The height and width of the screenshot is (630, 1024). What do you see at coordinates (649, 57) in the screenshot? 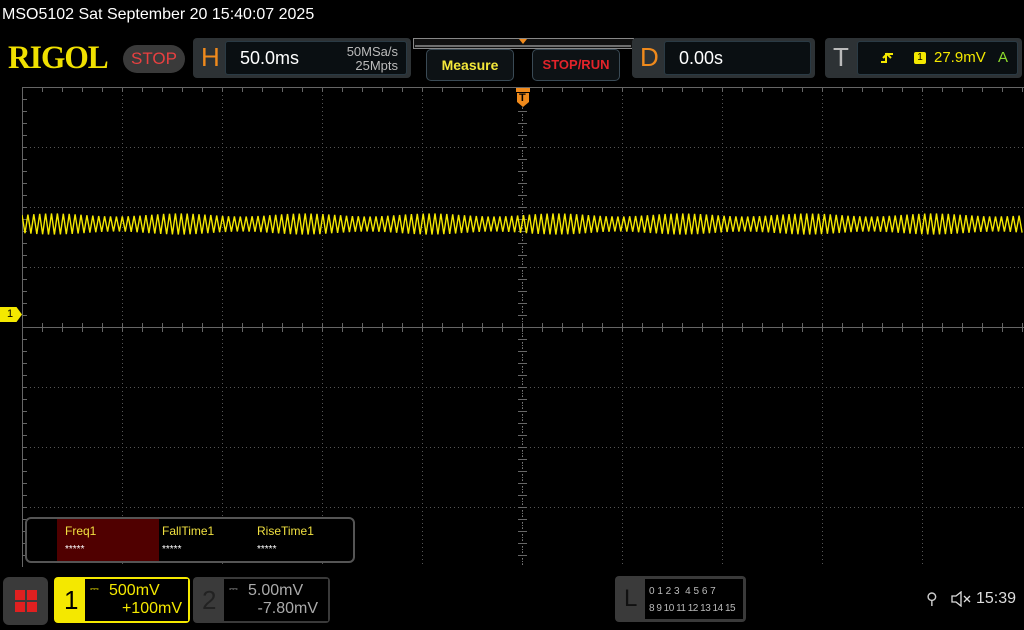
I see `delay-label: D` at bounding box center [649, 57].